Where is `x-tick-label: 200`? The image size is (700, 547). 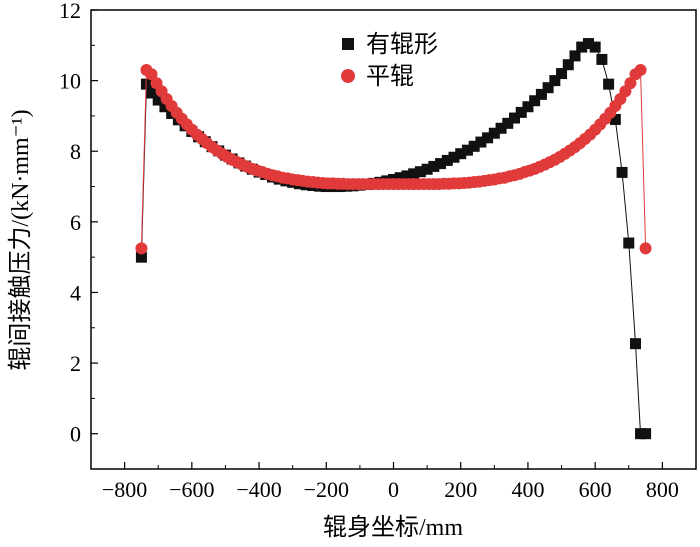 x-tick-label: 200 is located at coordinates (460, 489).